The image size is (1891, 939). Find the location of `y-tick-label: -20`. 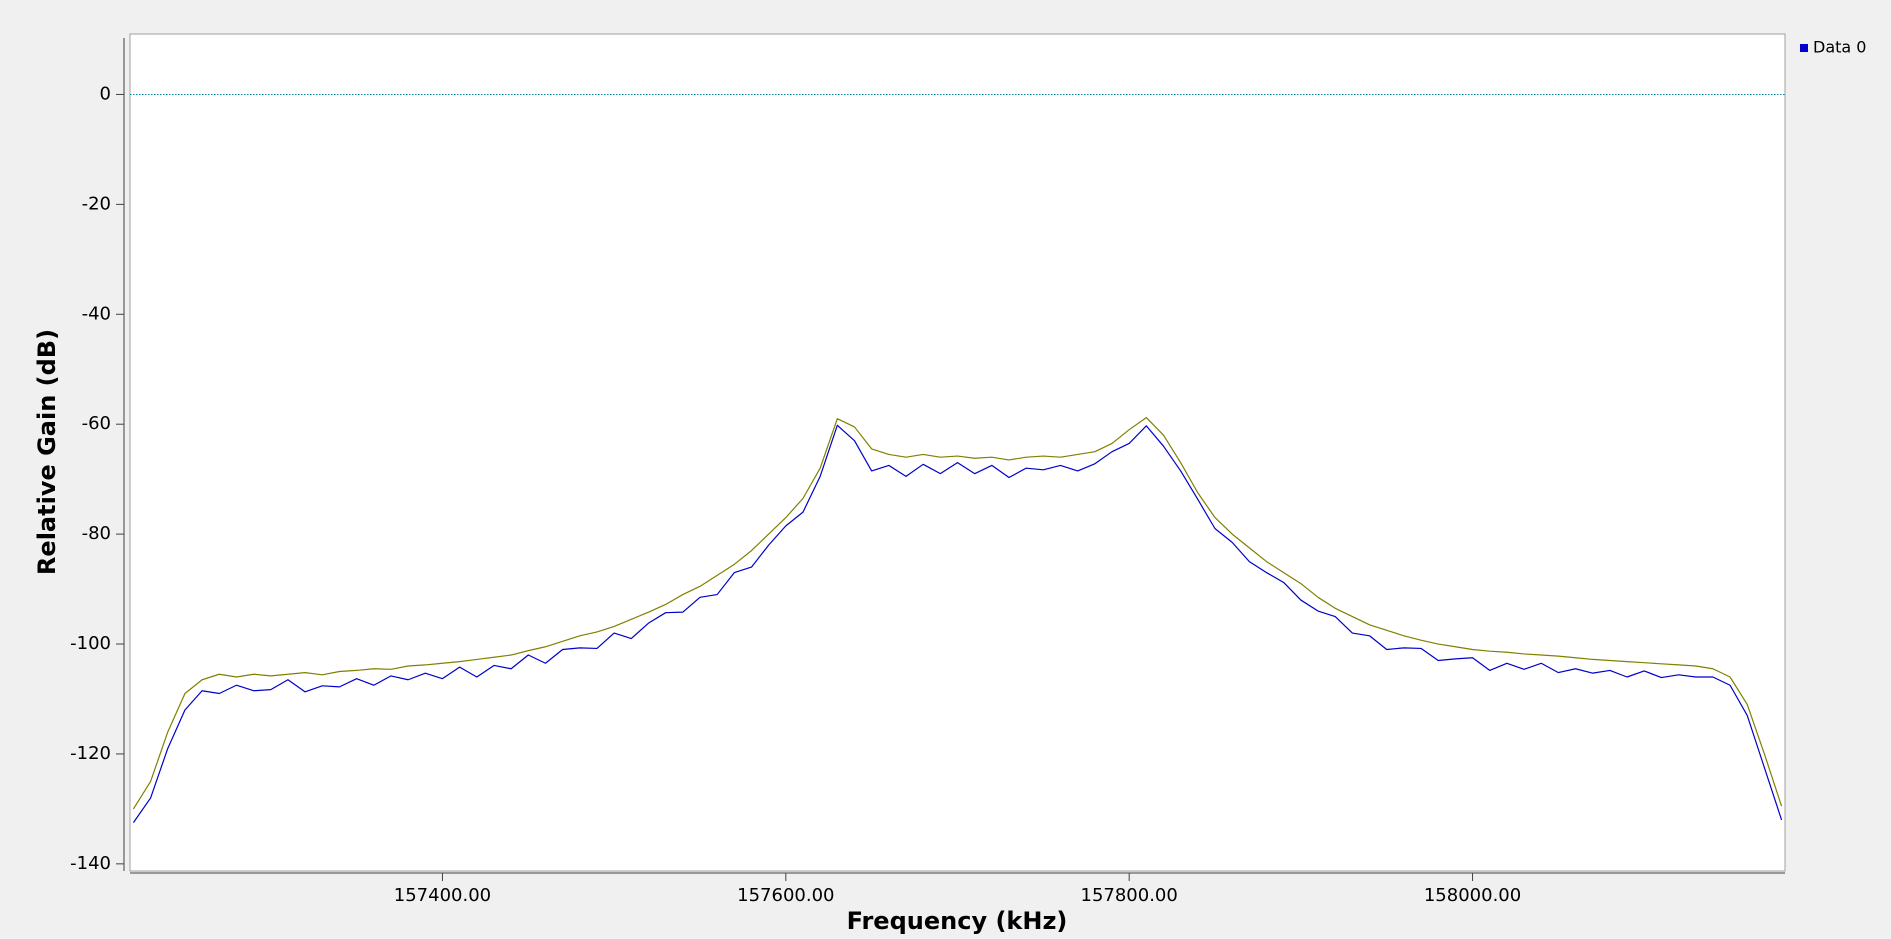

y-tick-label: -20 is located at coordinates (96, 203).